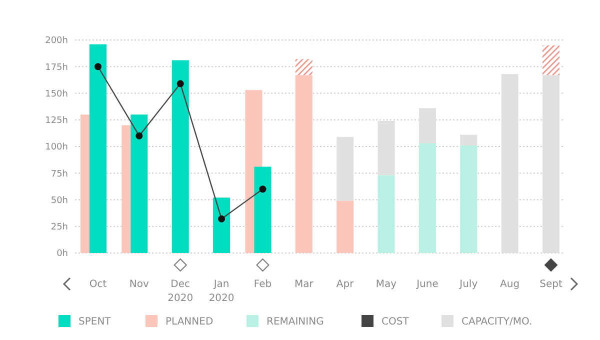 This screenshot has height=340, width=600. Describe the element at coordinates (98, 284) in the screenshot. I see `x-tick-label: Oct` at that location.